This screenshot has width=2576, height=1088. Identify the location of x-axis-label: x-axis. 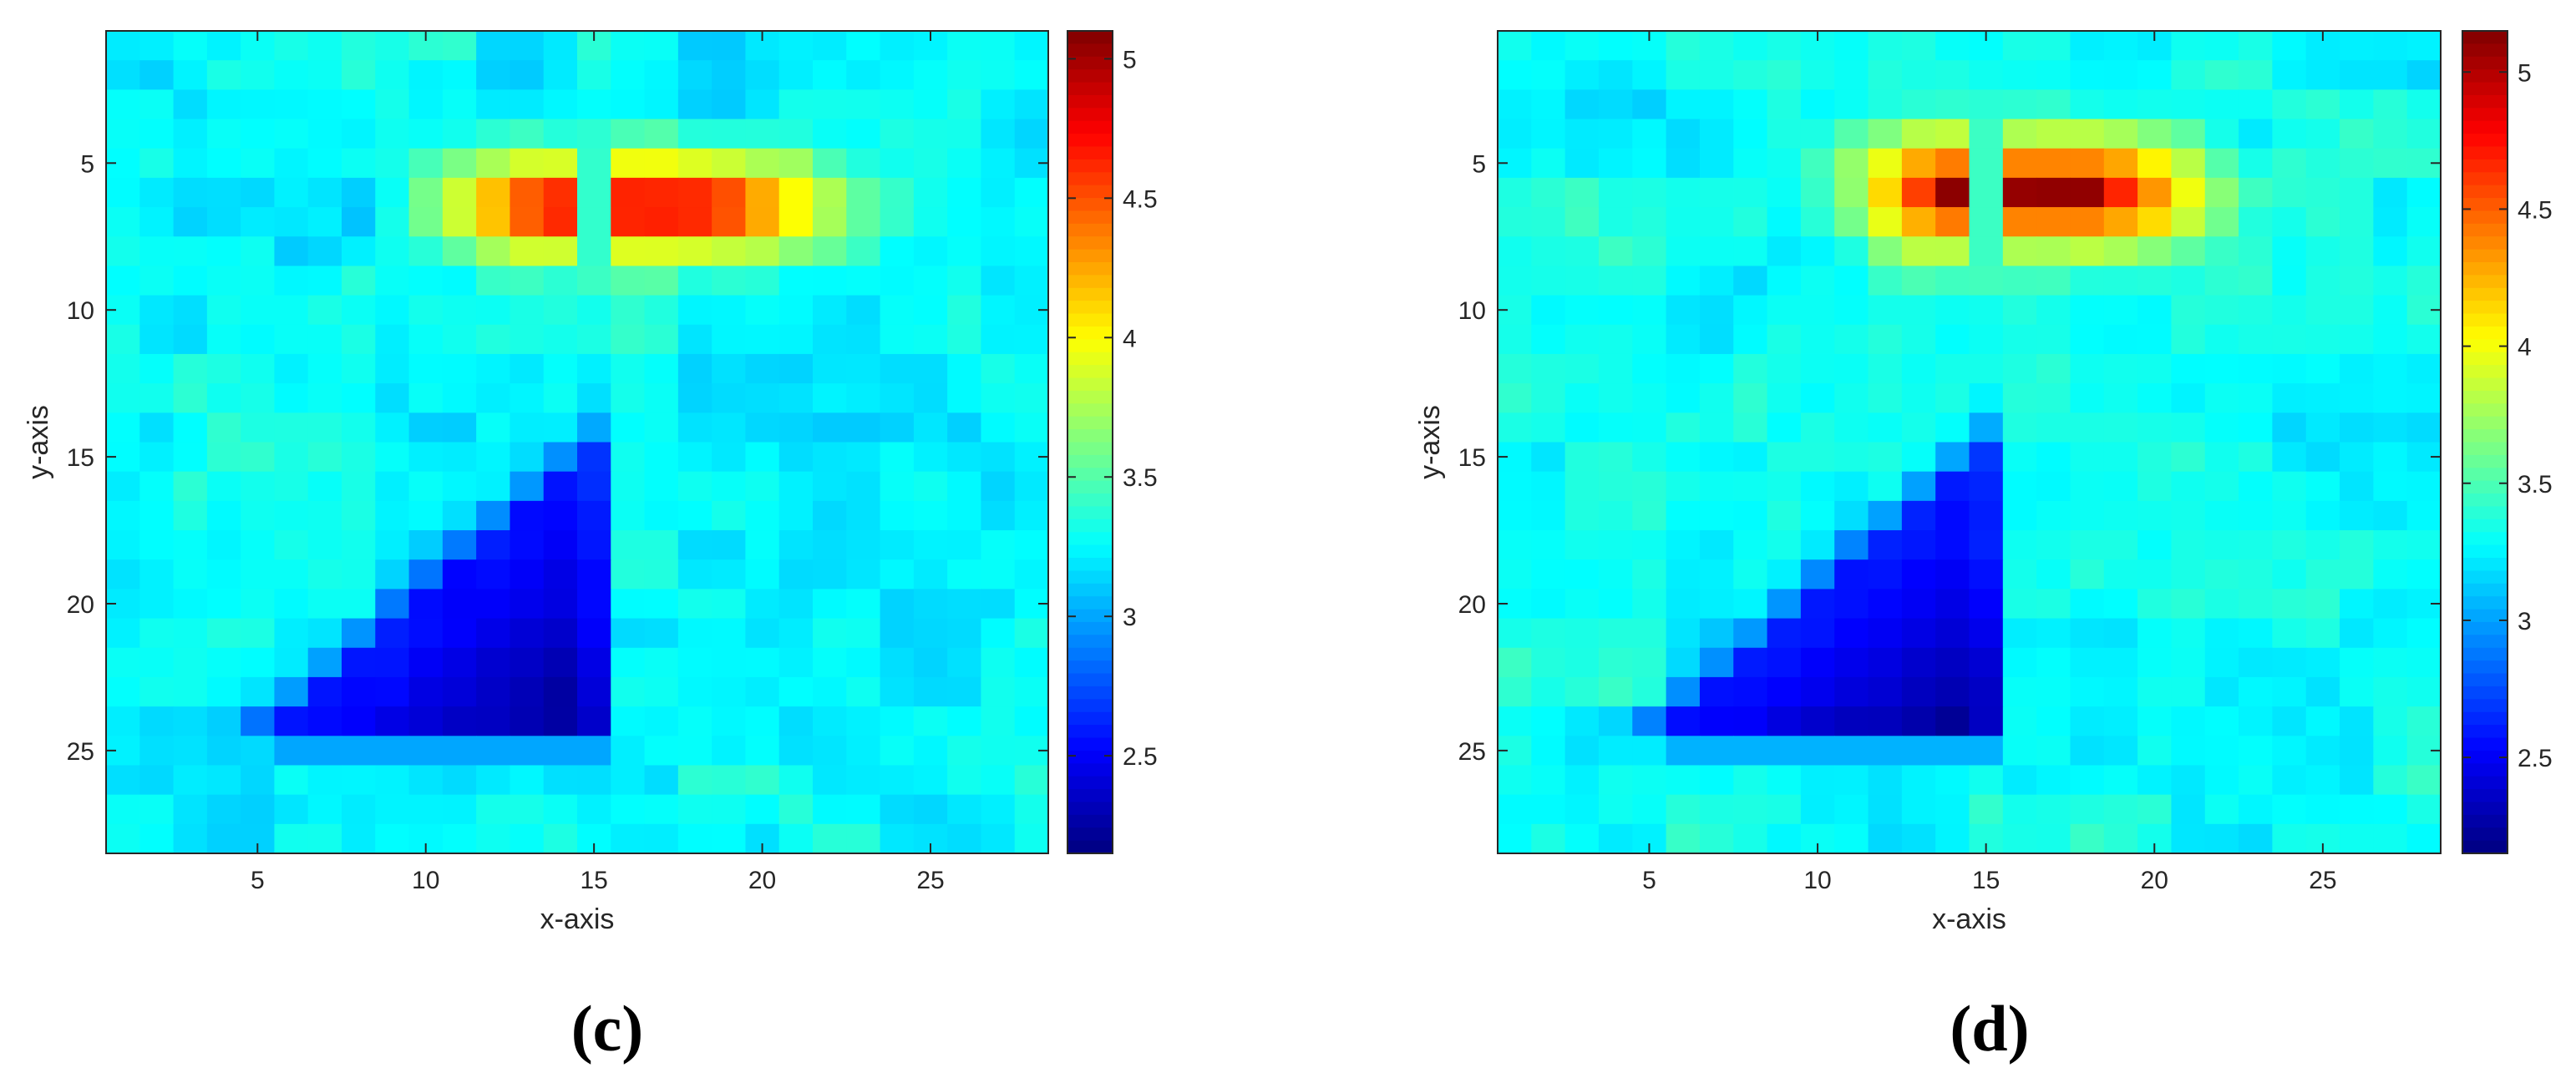
(1969, 919).